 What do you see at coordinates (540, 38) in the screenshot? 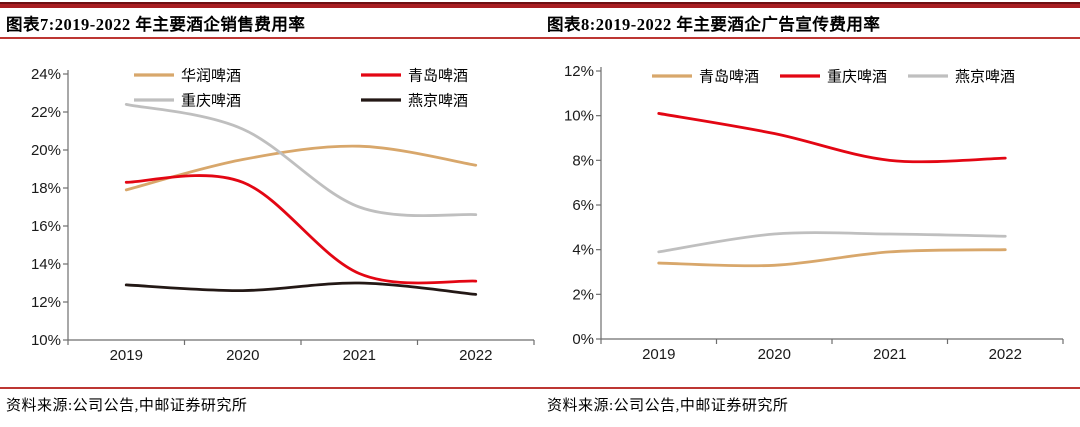
I see `title-divider-line` at bounding box center [540, 38].